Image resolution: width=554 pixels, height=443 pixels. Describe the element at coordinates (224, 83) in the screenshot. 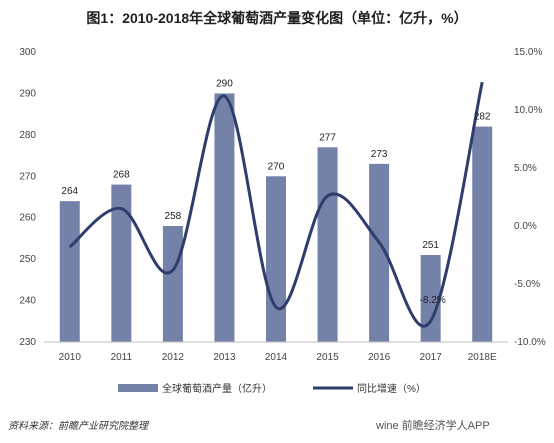

I see `bar-data-label: 290` at that location.